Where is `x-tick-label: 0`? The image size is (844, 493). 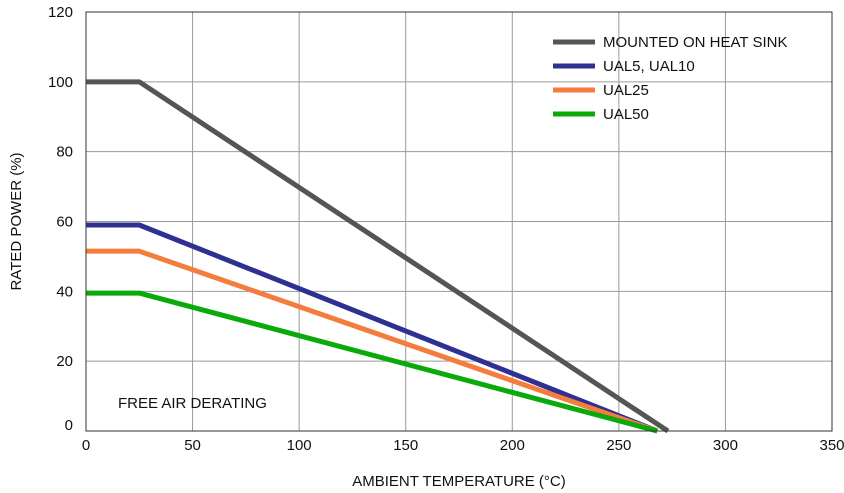 x-tick-label: 0 is located at coordinates (86, 445).